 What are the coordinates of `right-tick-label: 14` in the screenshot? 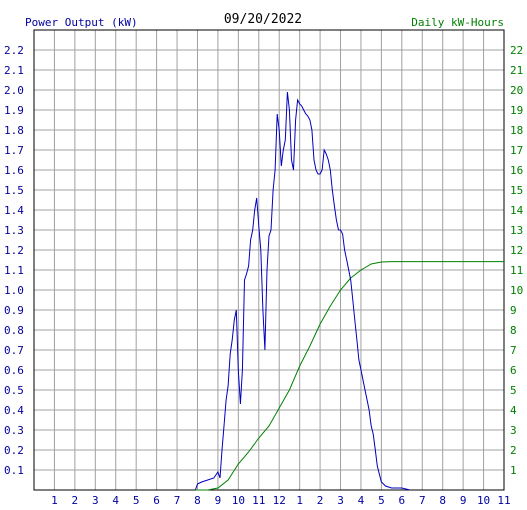 It's located at (517, 210).